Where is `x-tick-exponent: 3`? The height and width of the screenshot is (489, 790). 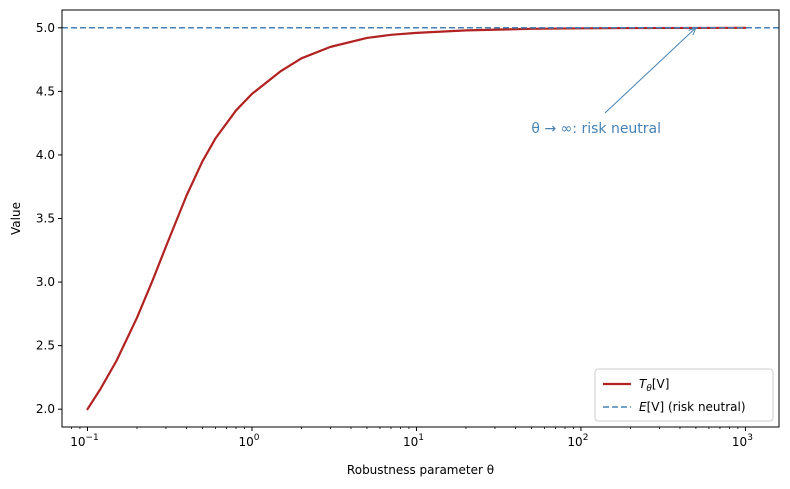
x-tick-exponent: 3 is located at coordinates (750, 438).